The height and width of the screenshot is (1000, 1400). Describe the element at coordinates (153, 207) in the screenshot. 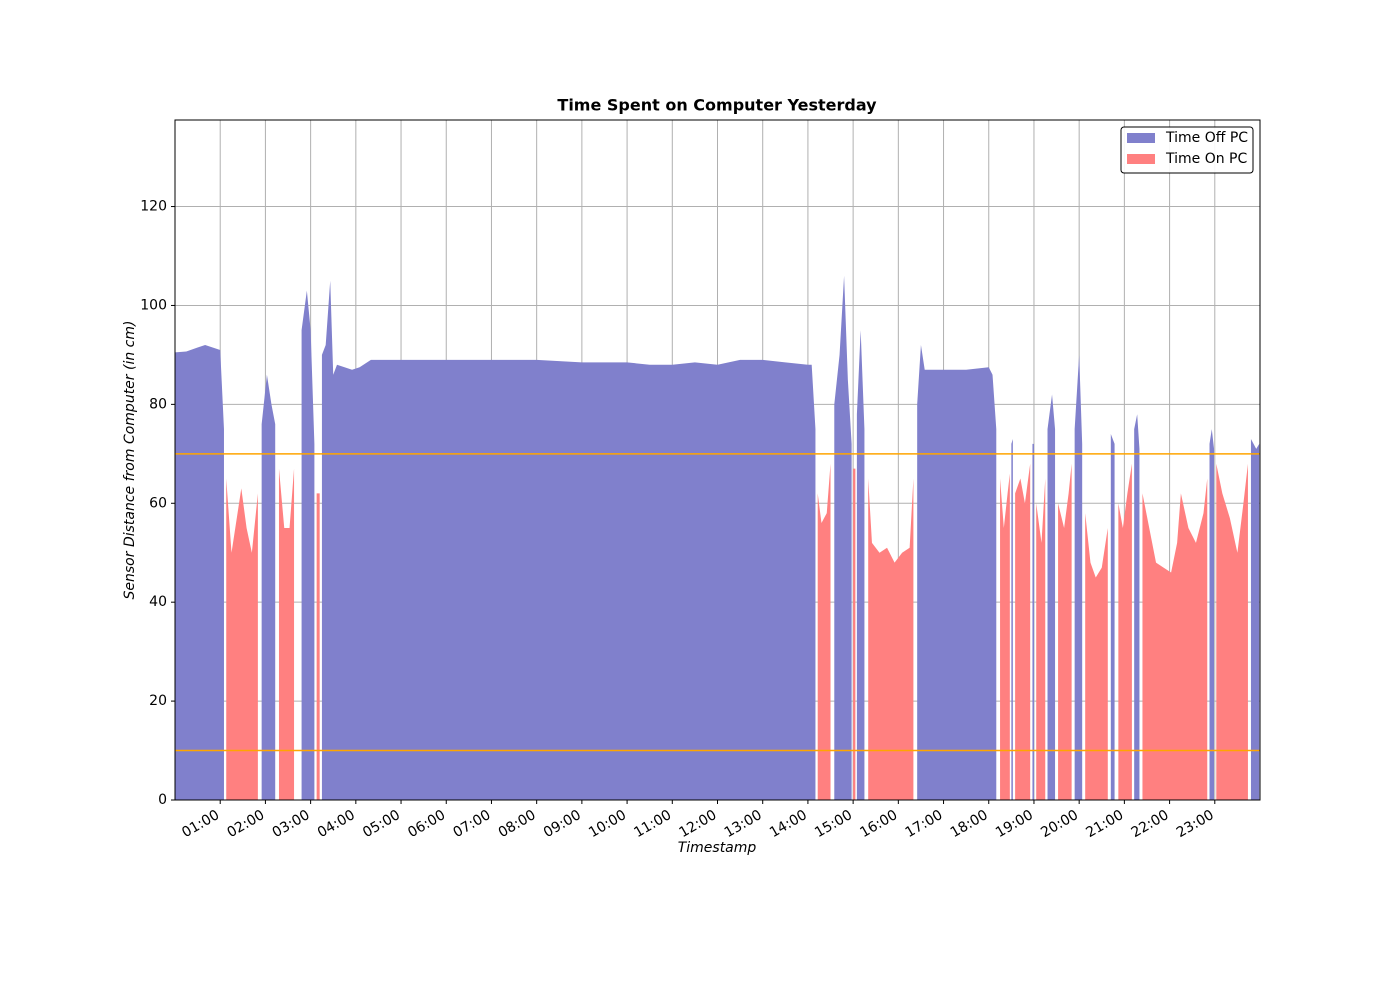

I see `y-tick-label: 120` at that location.